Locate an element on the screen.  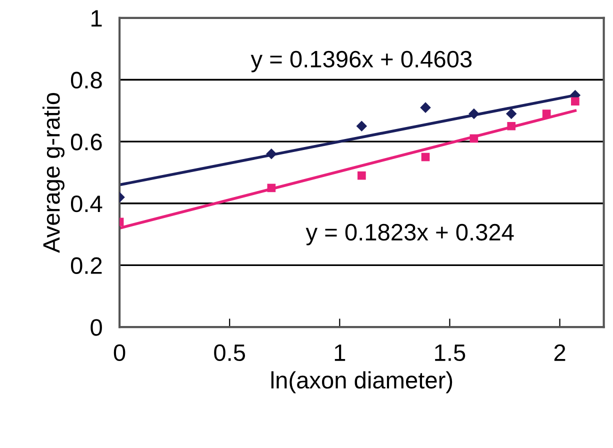
x-tick-label: 1 is located at coordinates (340, 352).